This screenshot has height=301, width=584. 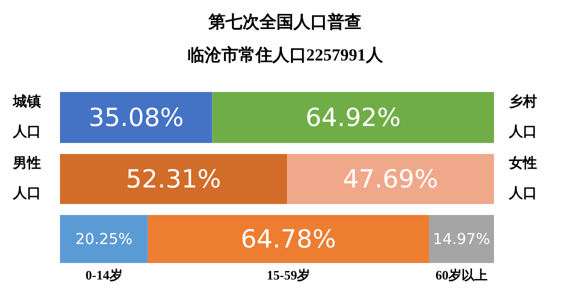 What do you see at coordinates (26, 179) in the screenshot?
I see `series-label: 男性人口` at bounding box center [26, 179].